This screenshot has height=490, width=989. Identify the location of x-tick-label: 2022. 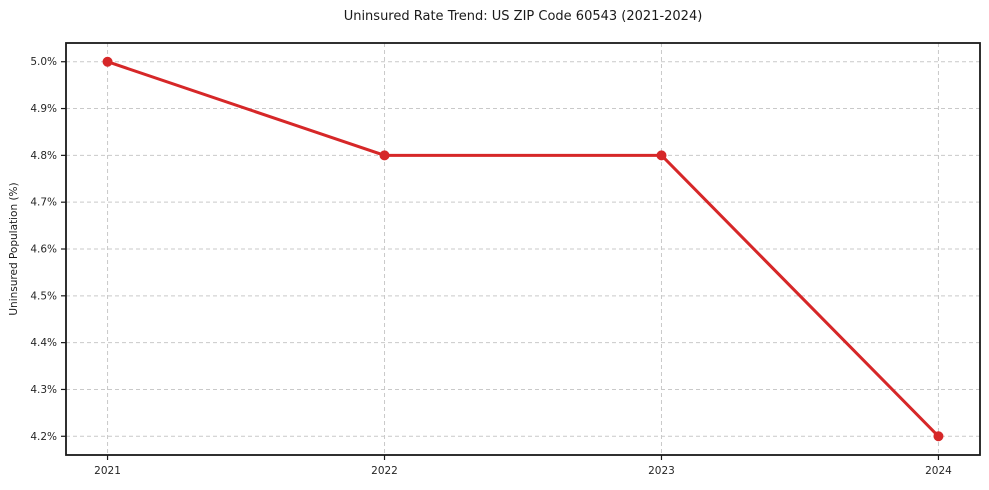
(384, 471).